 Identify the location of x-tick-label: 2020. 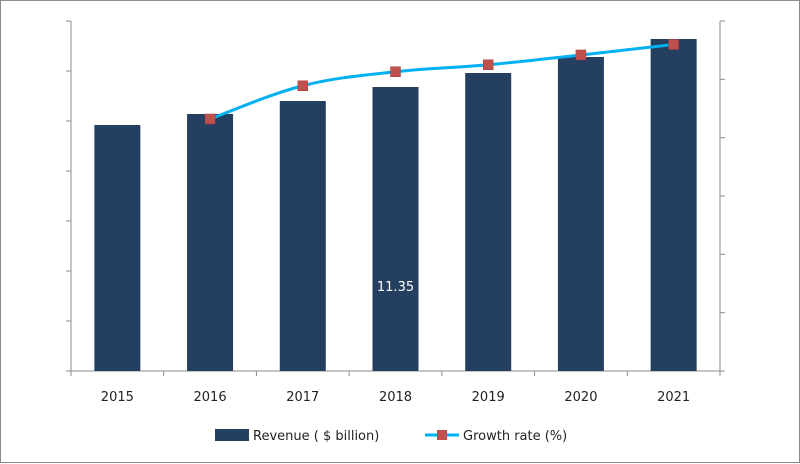
(580, 397).